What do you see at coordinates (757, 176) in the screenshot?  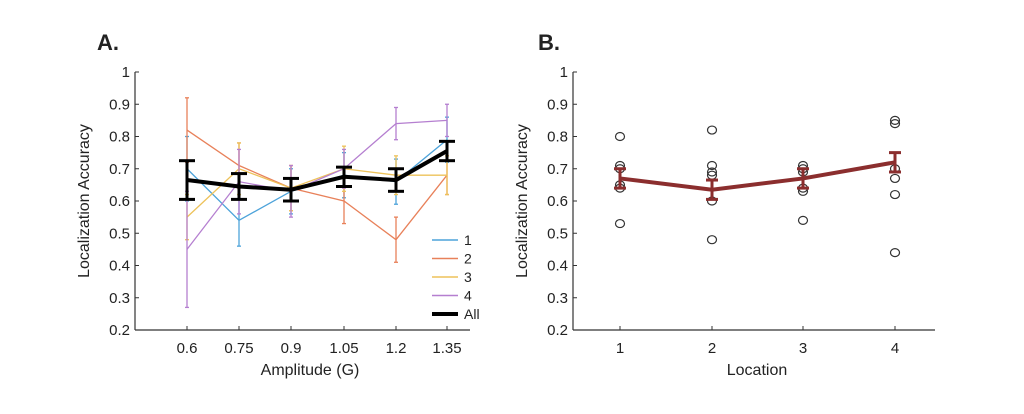 I see `mean-line` at bounding box center [757, 176].